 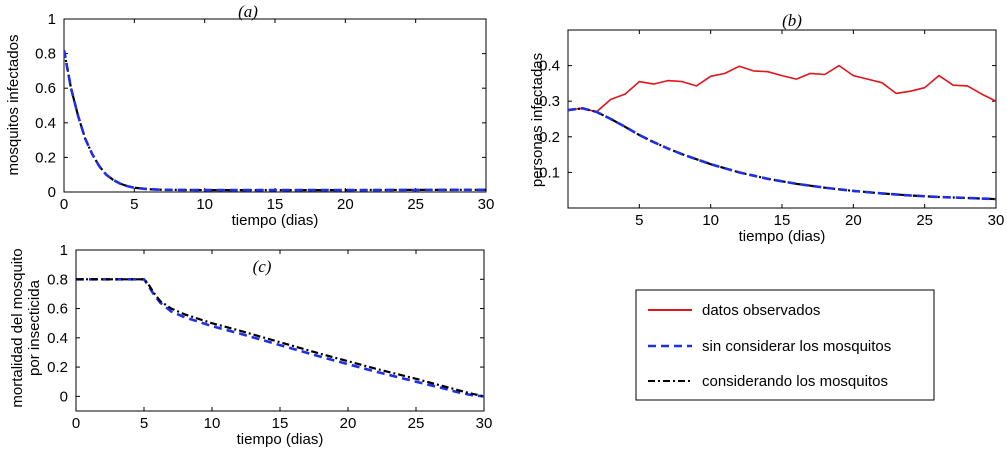 I want to click on y-axis-label-line: por insecticida, so click(x=34, y=327).